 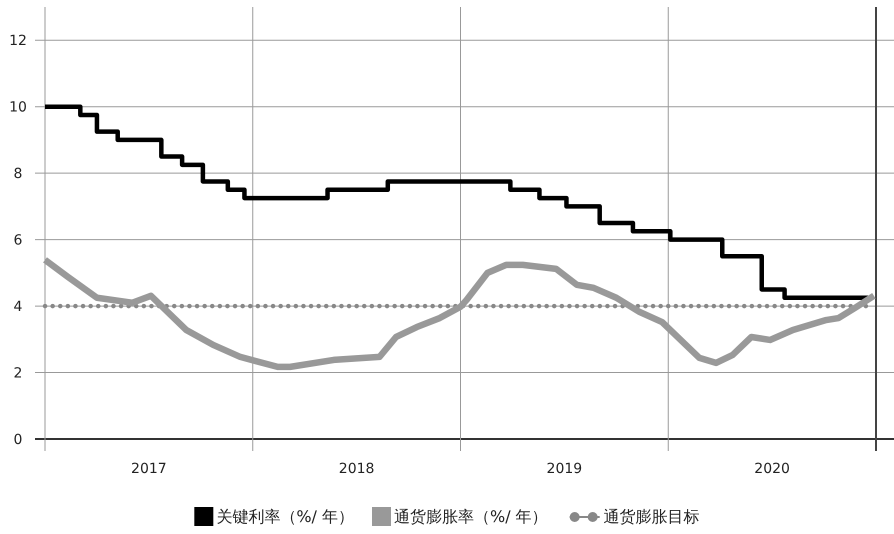 What do you see at coordinates (18, 374) in the screenshot?
I see `y-tick-label: 2` at bounding box center [18, 374].